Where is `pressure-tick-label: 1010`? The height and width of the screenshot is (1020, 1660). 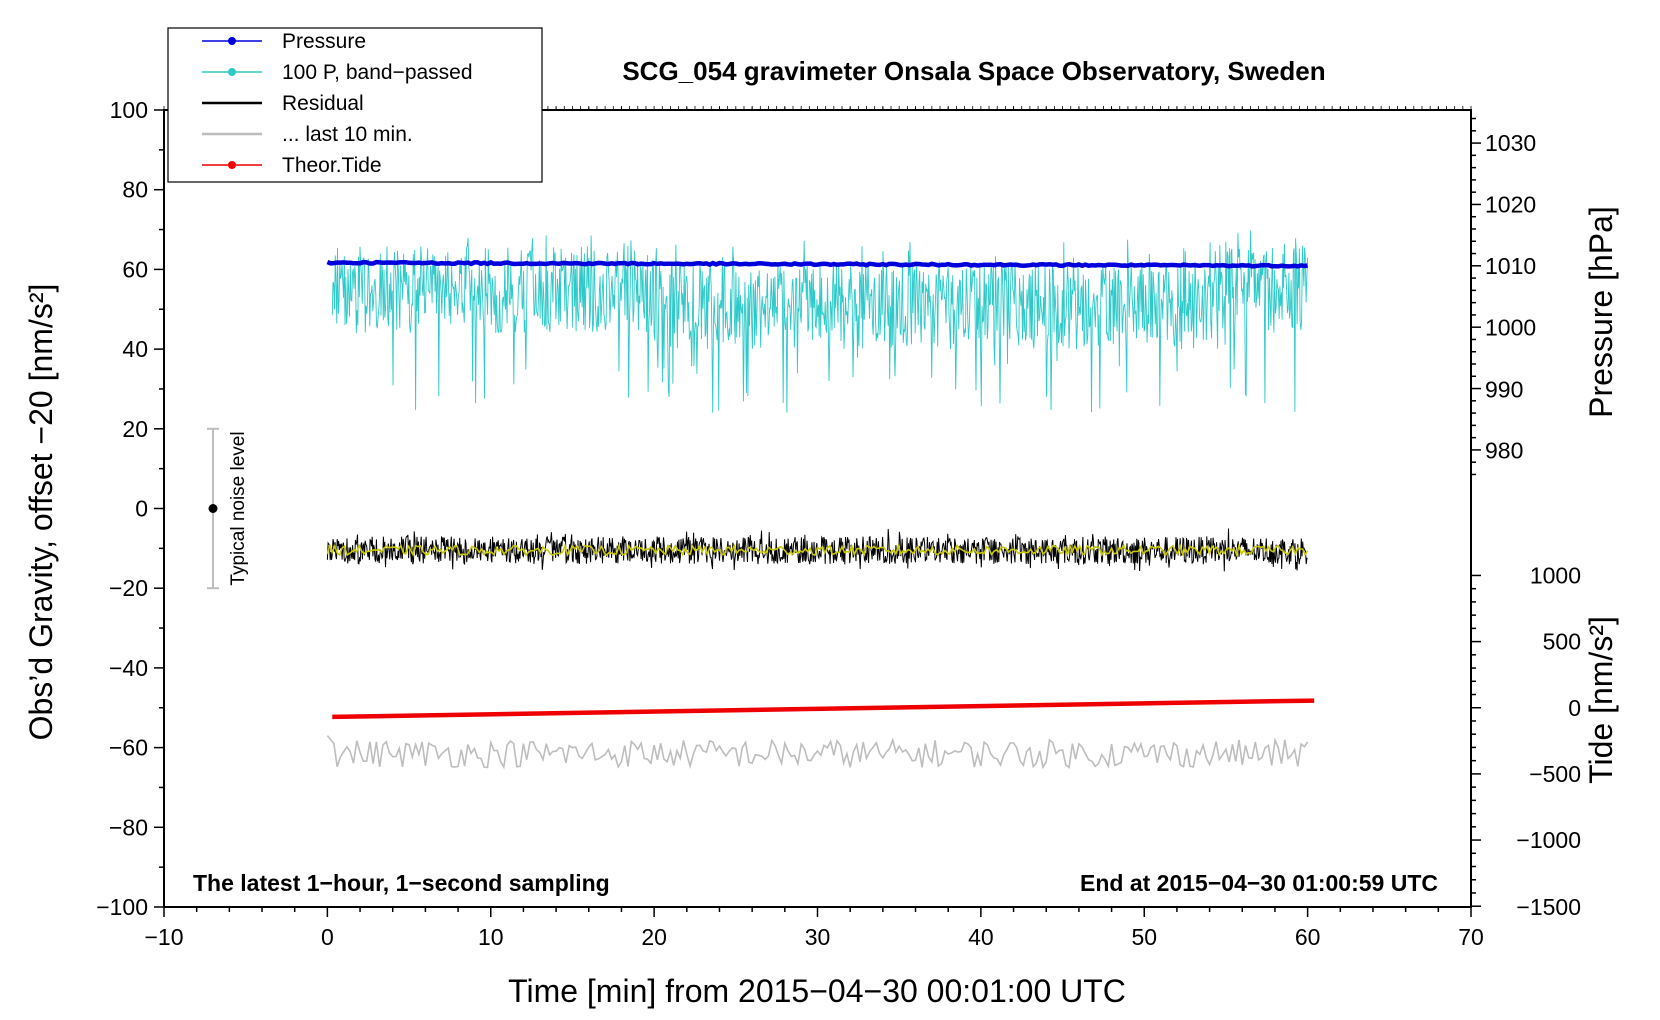 pressure-tick-label: 1010 is located at coordinates (1510, 266).